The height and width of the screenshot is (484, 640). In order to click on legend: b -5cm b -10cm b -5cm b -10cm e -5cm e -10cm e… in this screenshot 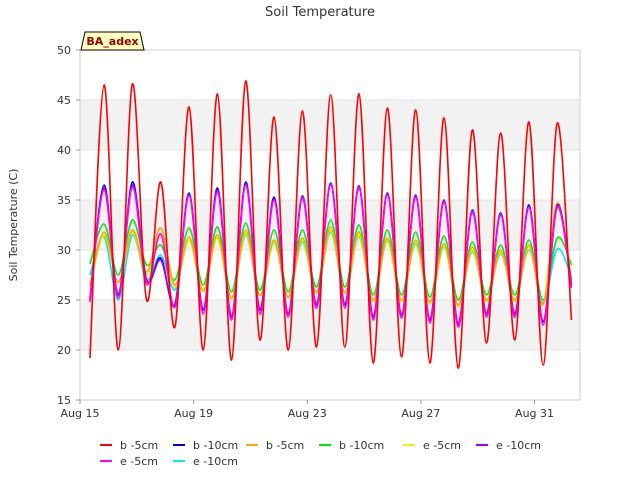, I will do `click(320, 453)`.